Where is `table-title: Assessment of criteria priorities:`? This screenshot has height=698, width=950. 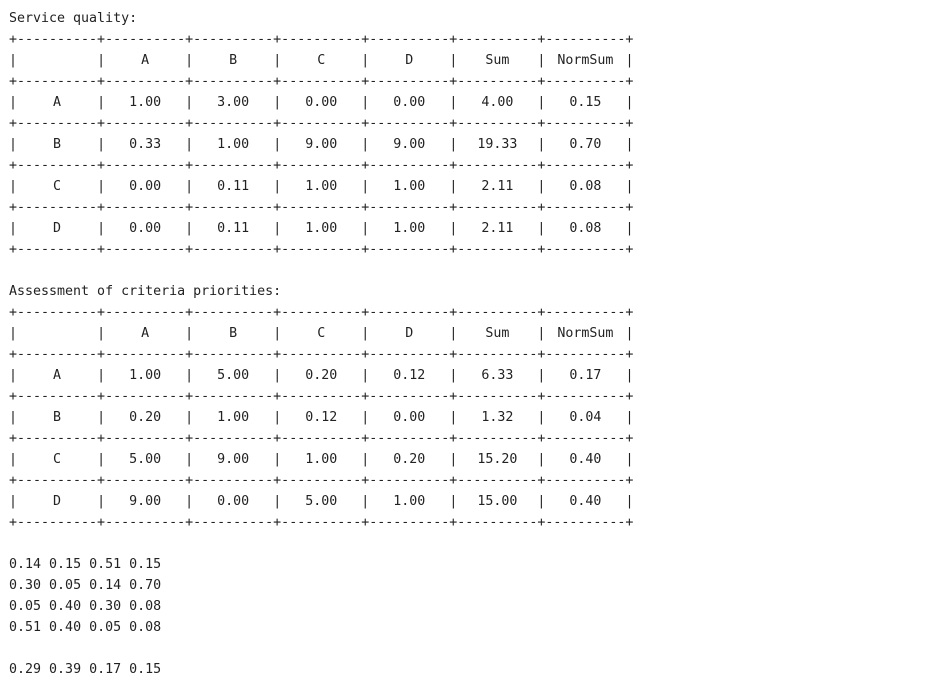
table-title: Assessment of criteria priorities: is located at coordinates (145, 291).